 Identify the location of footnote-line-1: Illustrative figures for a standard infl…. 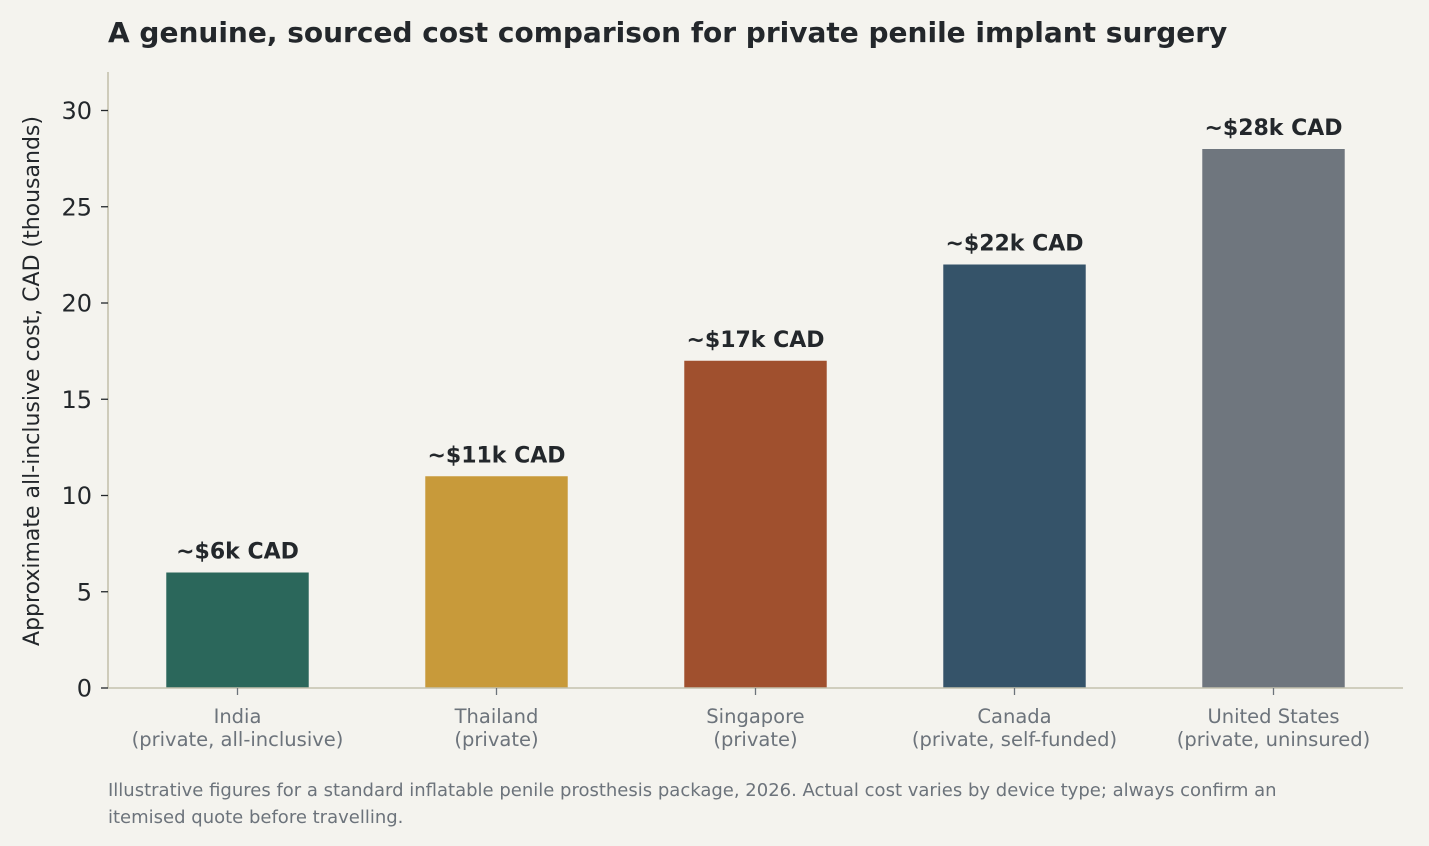
(692, 790).